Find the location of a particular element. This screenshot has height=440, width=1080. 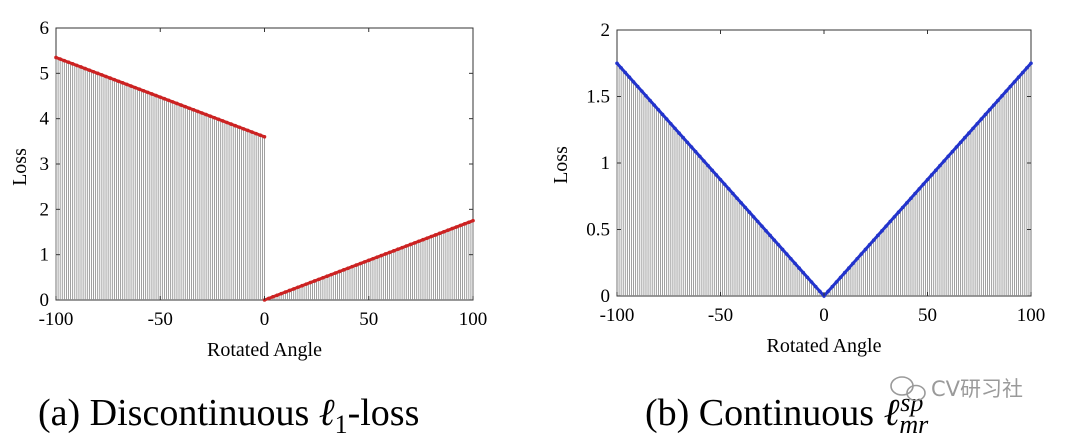

y-tick-label: 6 is located at coordinates (45, 28).